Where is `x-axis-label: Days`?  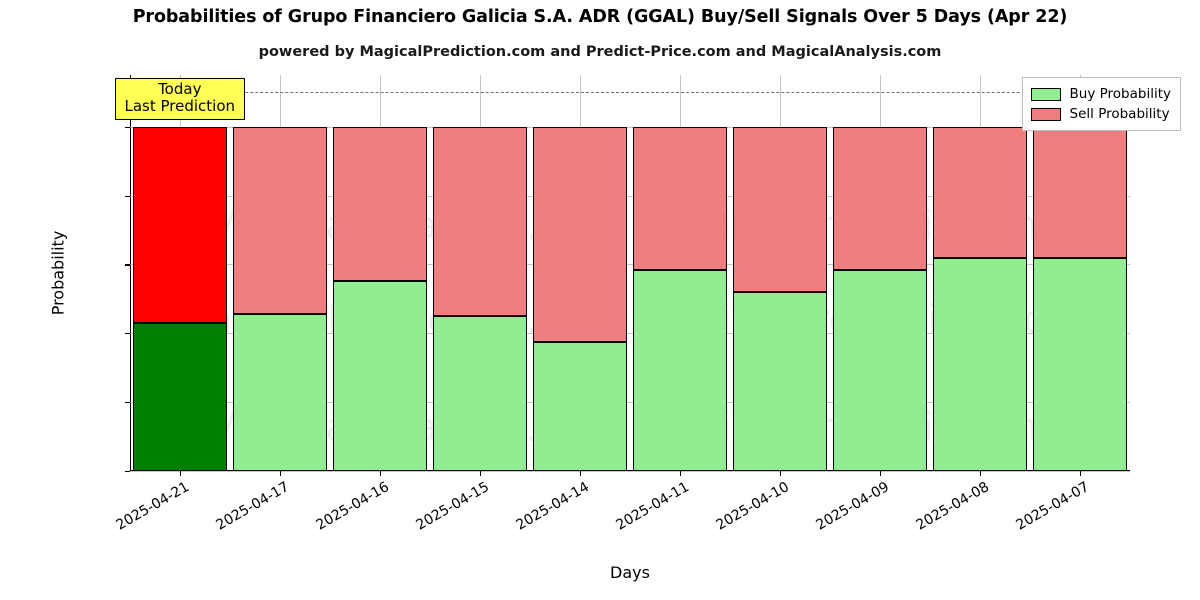
x-axis-label: Days is located at coordinates (630, 572).